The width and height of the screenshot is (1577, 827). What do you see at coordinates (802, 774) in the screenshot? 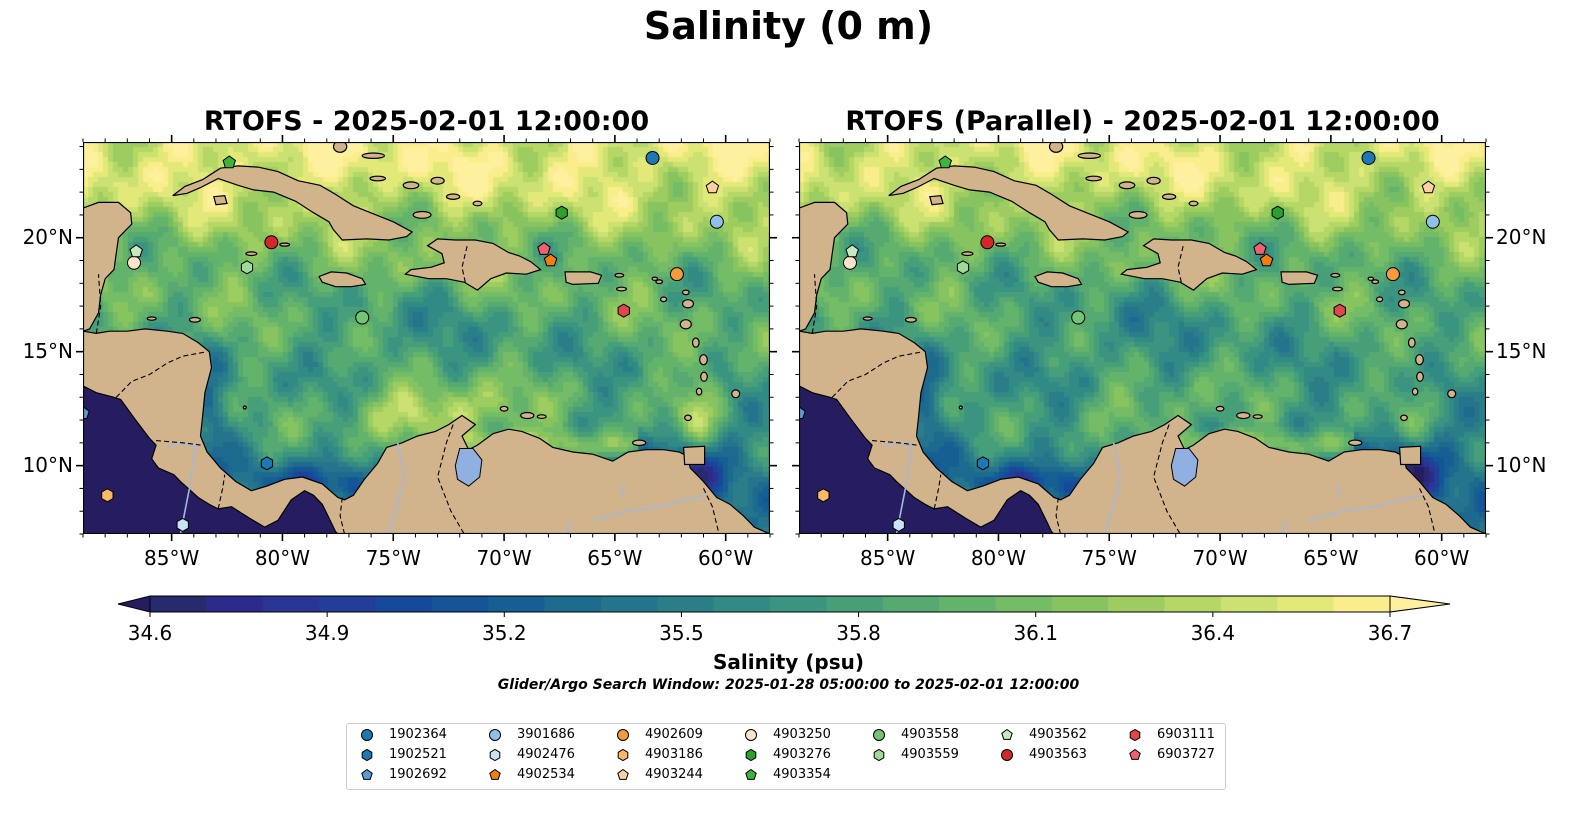
I see `legend-label: 4903354` at bounding box center [802, 774].